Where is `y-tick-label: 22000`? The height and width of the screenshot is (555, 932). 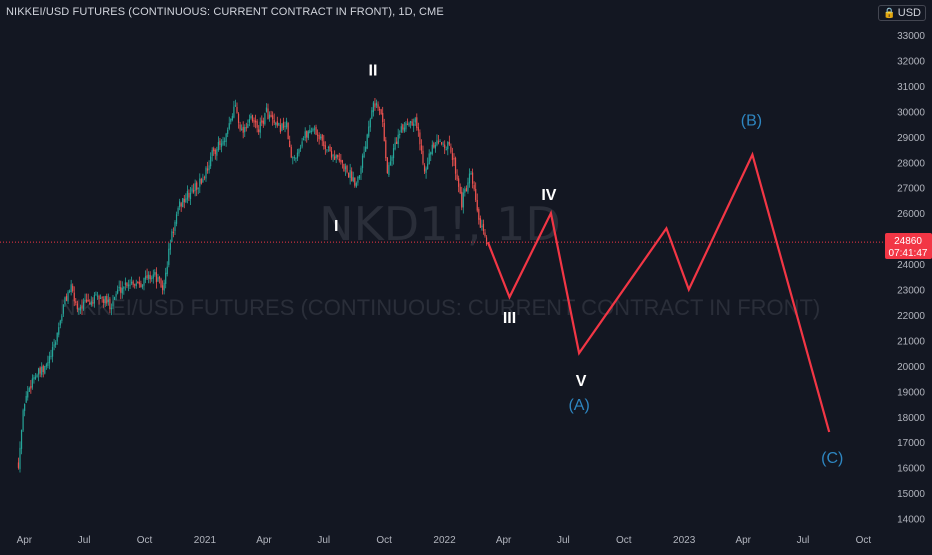
y-tick-label: 22000 is located at coordinates (911, 316).